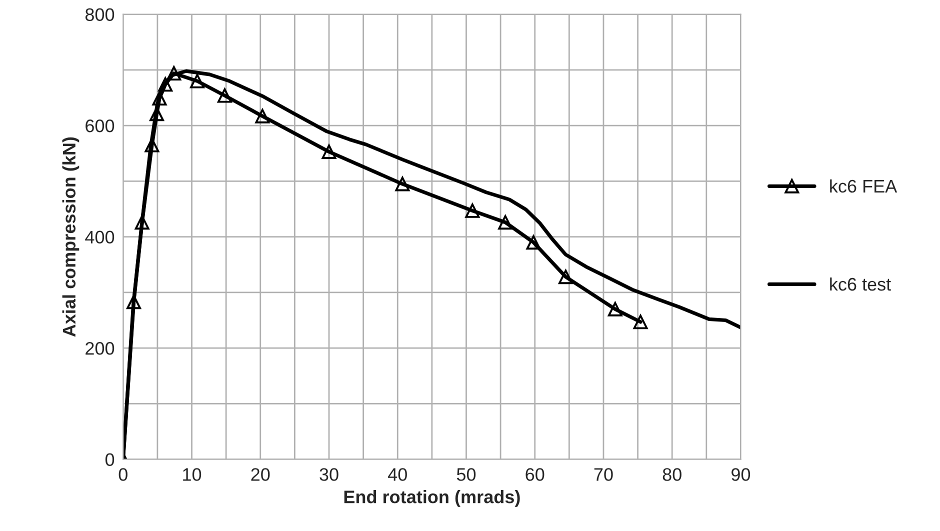 The width and height of the screenshot is (940, 531). Describe the element at coordinates (100, 126) in the screenshot. I see `y-tick-label: 600` at that location.